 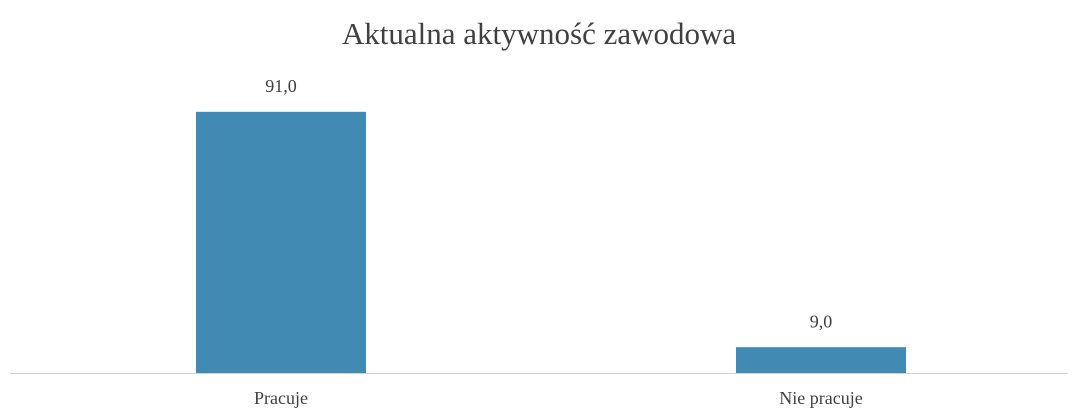 I want to click on x-tick-label: Nie pracuje, so click(x=820, y=398).